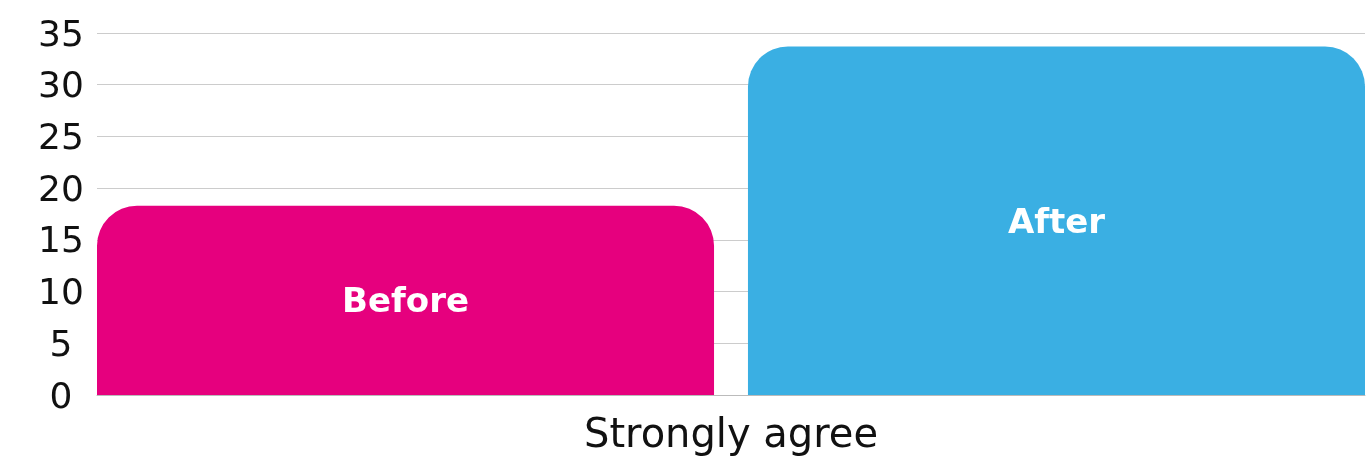 The height and width of the screenshot is (463, 1368). What do you see at coordinates (1056, 220) in the screenshot?
I see `series-label: After` at bounding box center [1056, 220].